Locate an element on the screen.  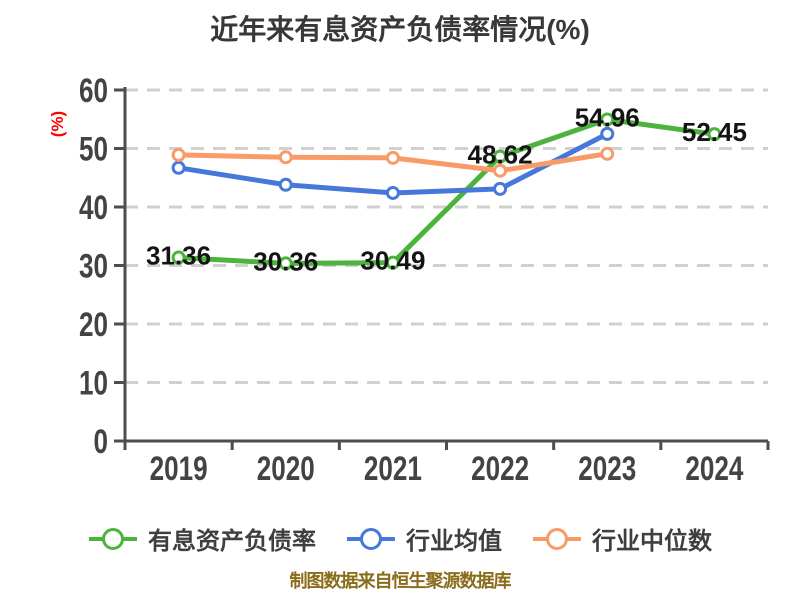
legend-label: 有息资产负债率 is located at coordinates (232, 541).